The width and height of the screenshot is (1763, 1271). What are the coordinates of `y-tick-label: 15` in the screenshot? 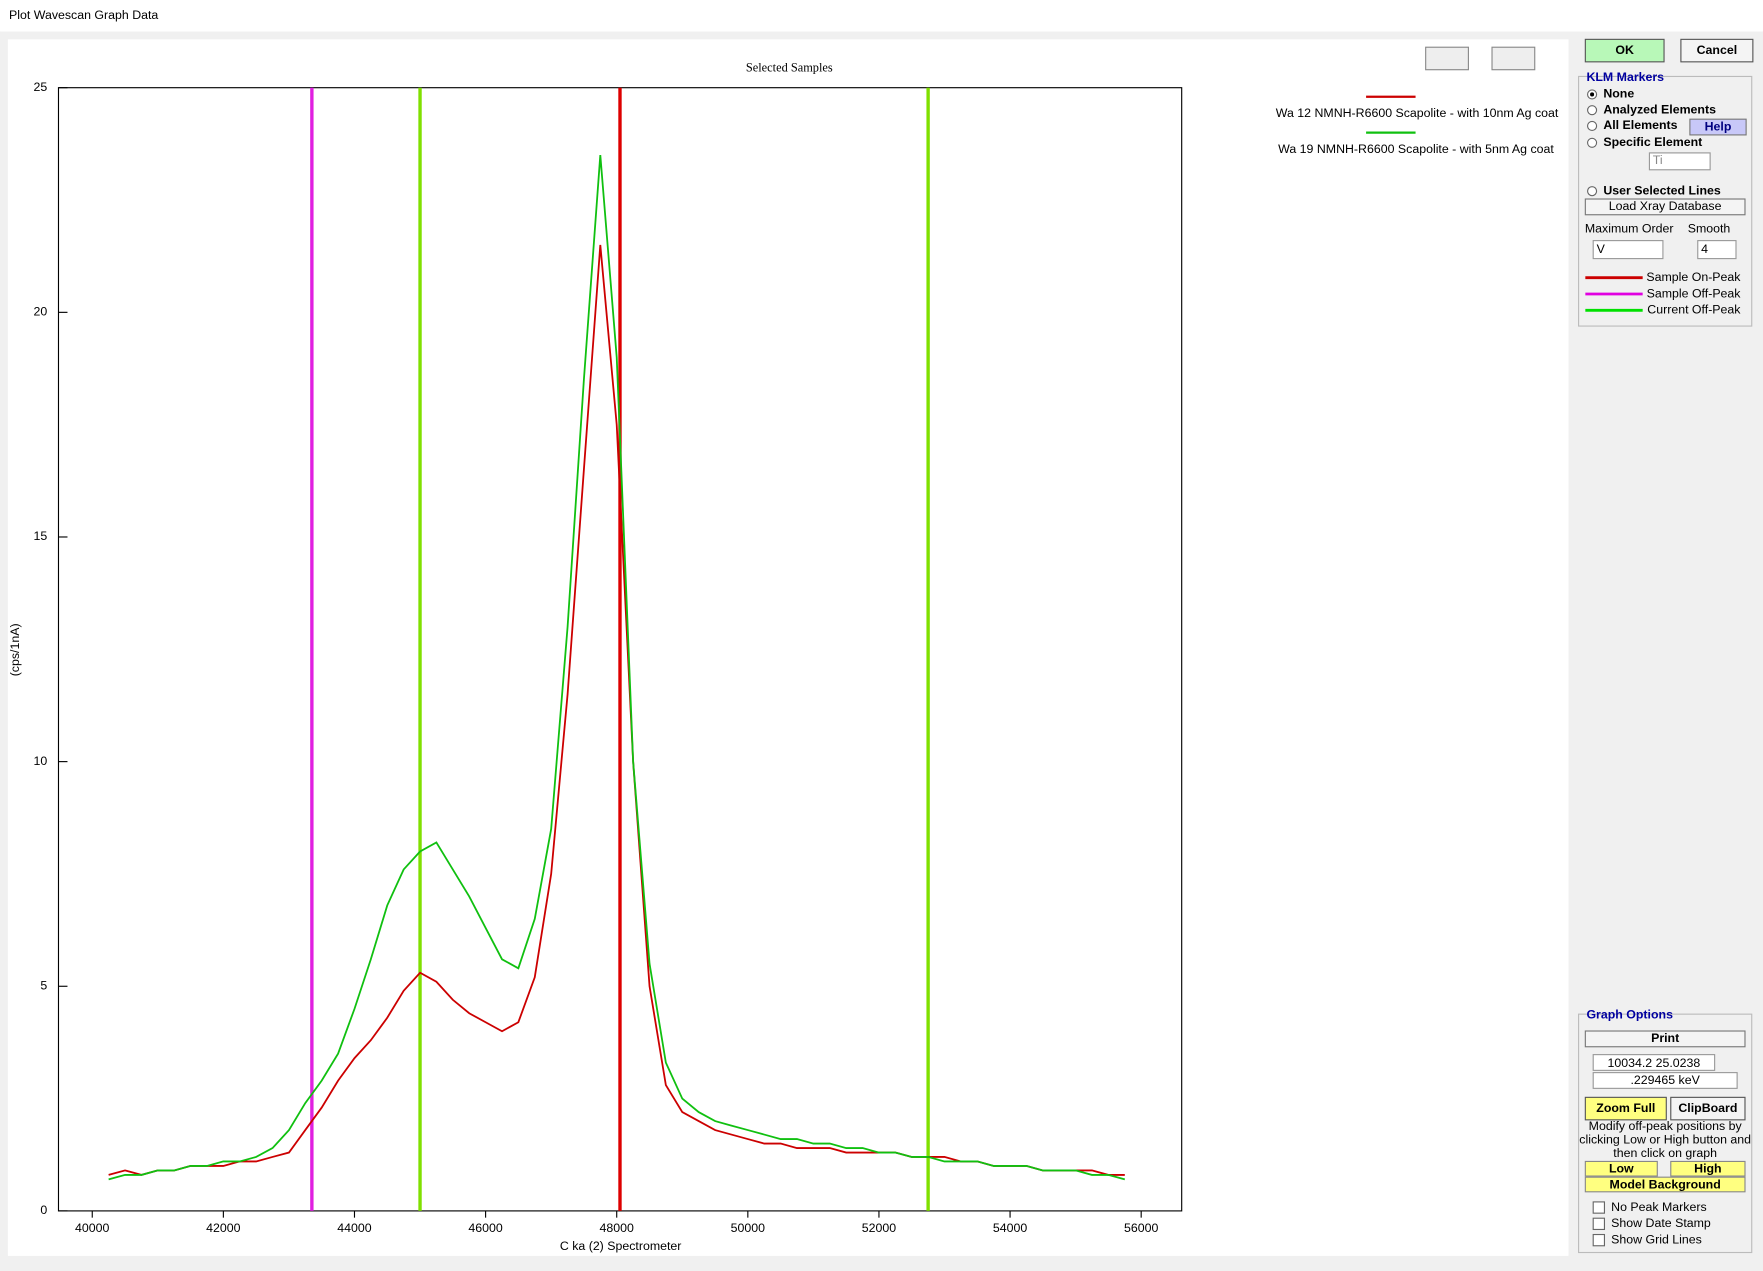 It's located at (40, 536).